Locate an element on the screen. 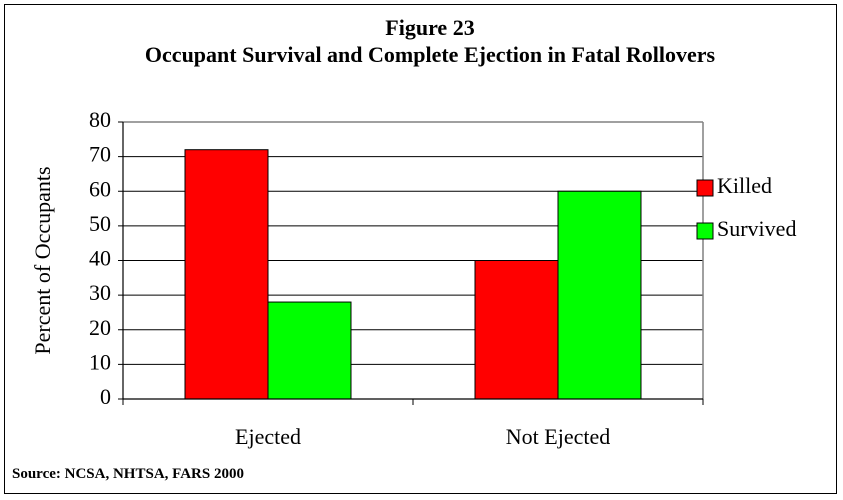 The image size is (843, 500). legend-label: Survived is located at coordinates (756, 228).